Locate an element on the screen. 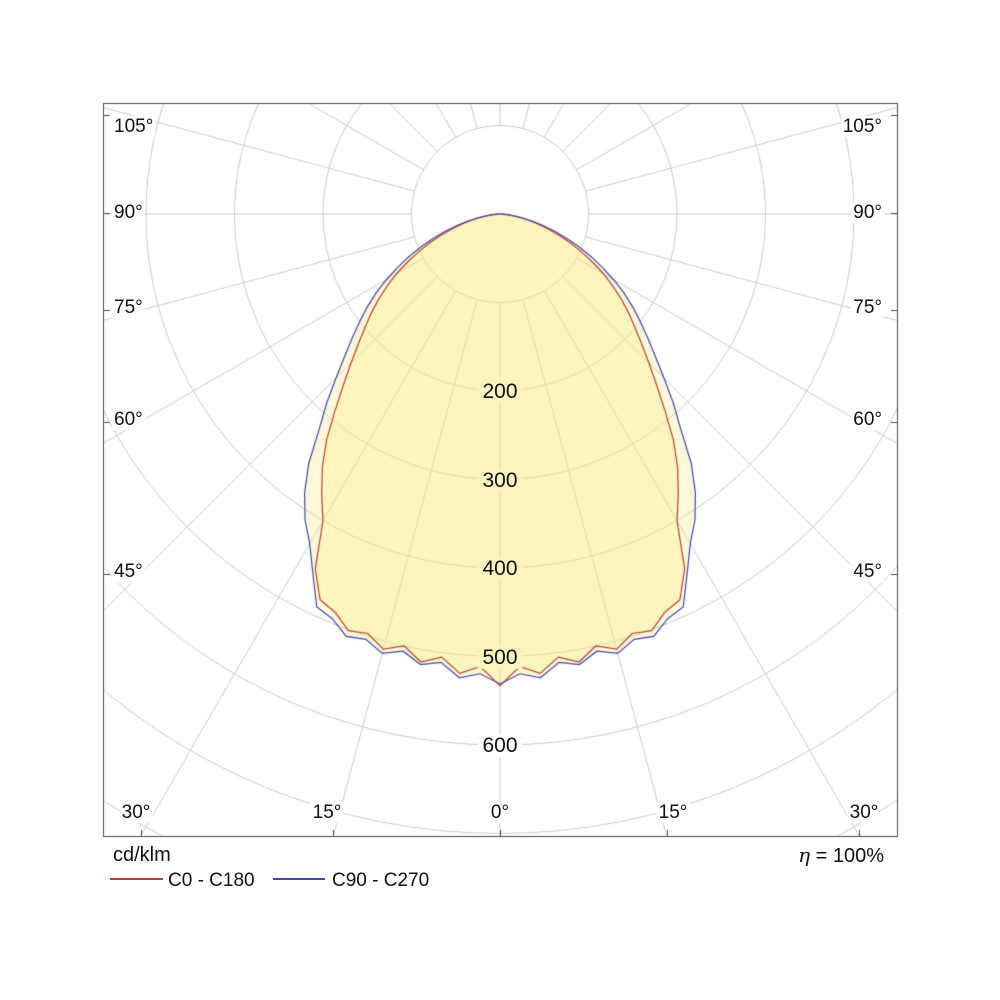 The image size is (1000, 1000). legend-line-c90-c270 is located at coordinates (299, 879).